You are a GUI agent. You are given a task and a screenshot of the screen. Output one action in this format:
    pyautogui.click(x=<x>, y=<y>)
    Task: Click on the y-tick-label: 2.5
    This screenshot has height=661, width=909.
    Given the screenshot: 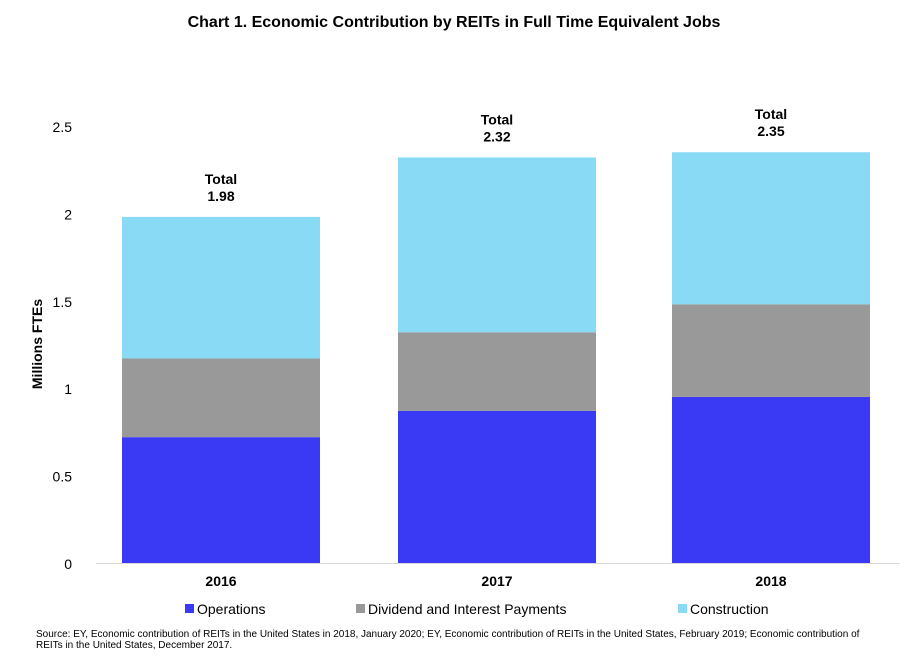 What is the action you would take?
    pyautogui.click(x=63, y=127)
    